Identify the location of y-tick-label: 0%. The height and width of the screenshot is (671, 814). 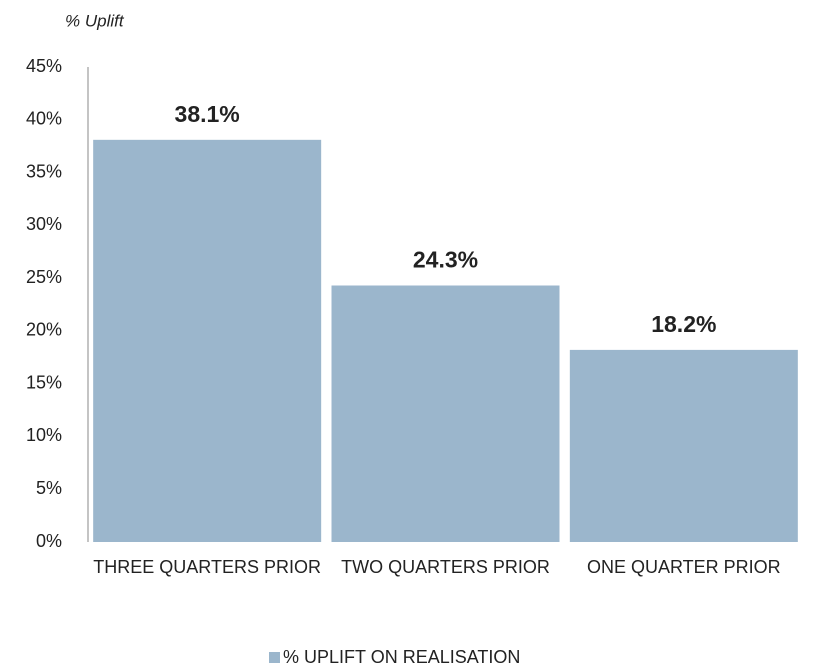
(49, 541).